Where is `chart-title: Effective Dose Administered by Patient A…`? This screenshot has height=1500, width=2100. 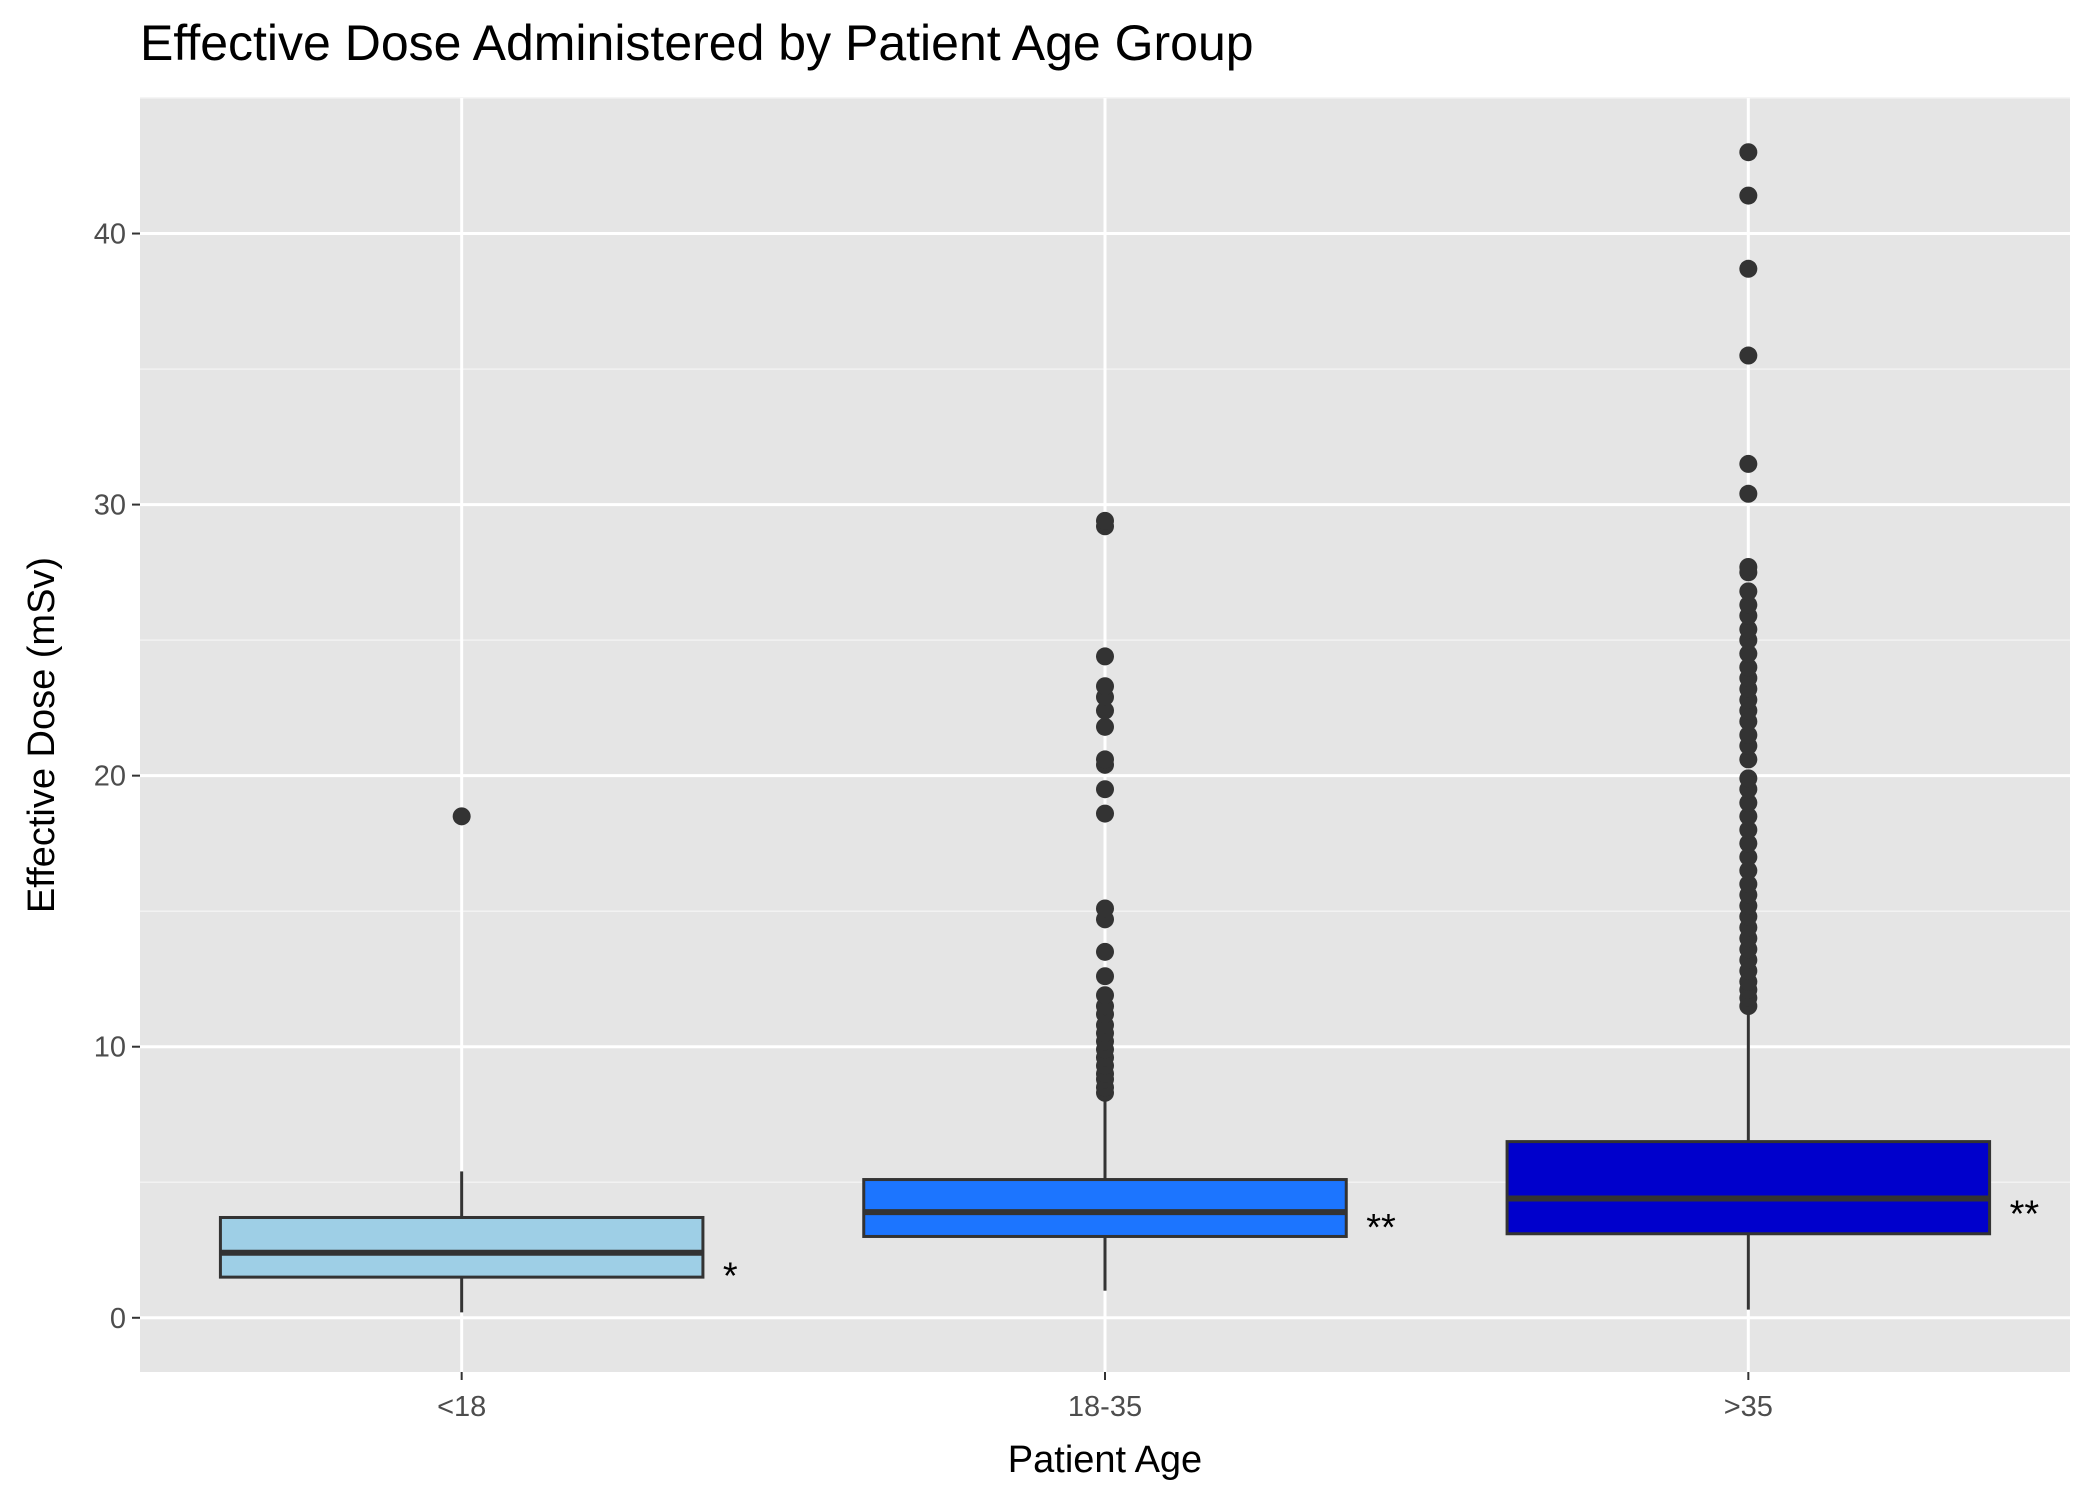
chart-title: Effective Dose Administered by Patient A… is located at coordinates (697, 43).